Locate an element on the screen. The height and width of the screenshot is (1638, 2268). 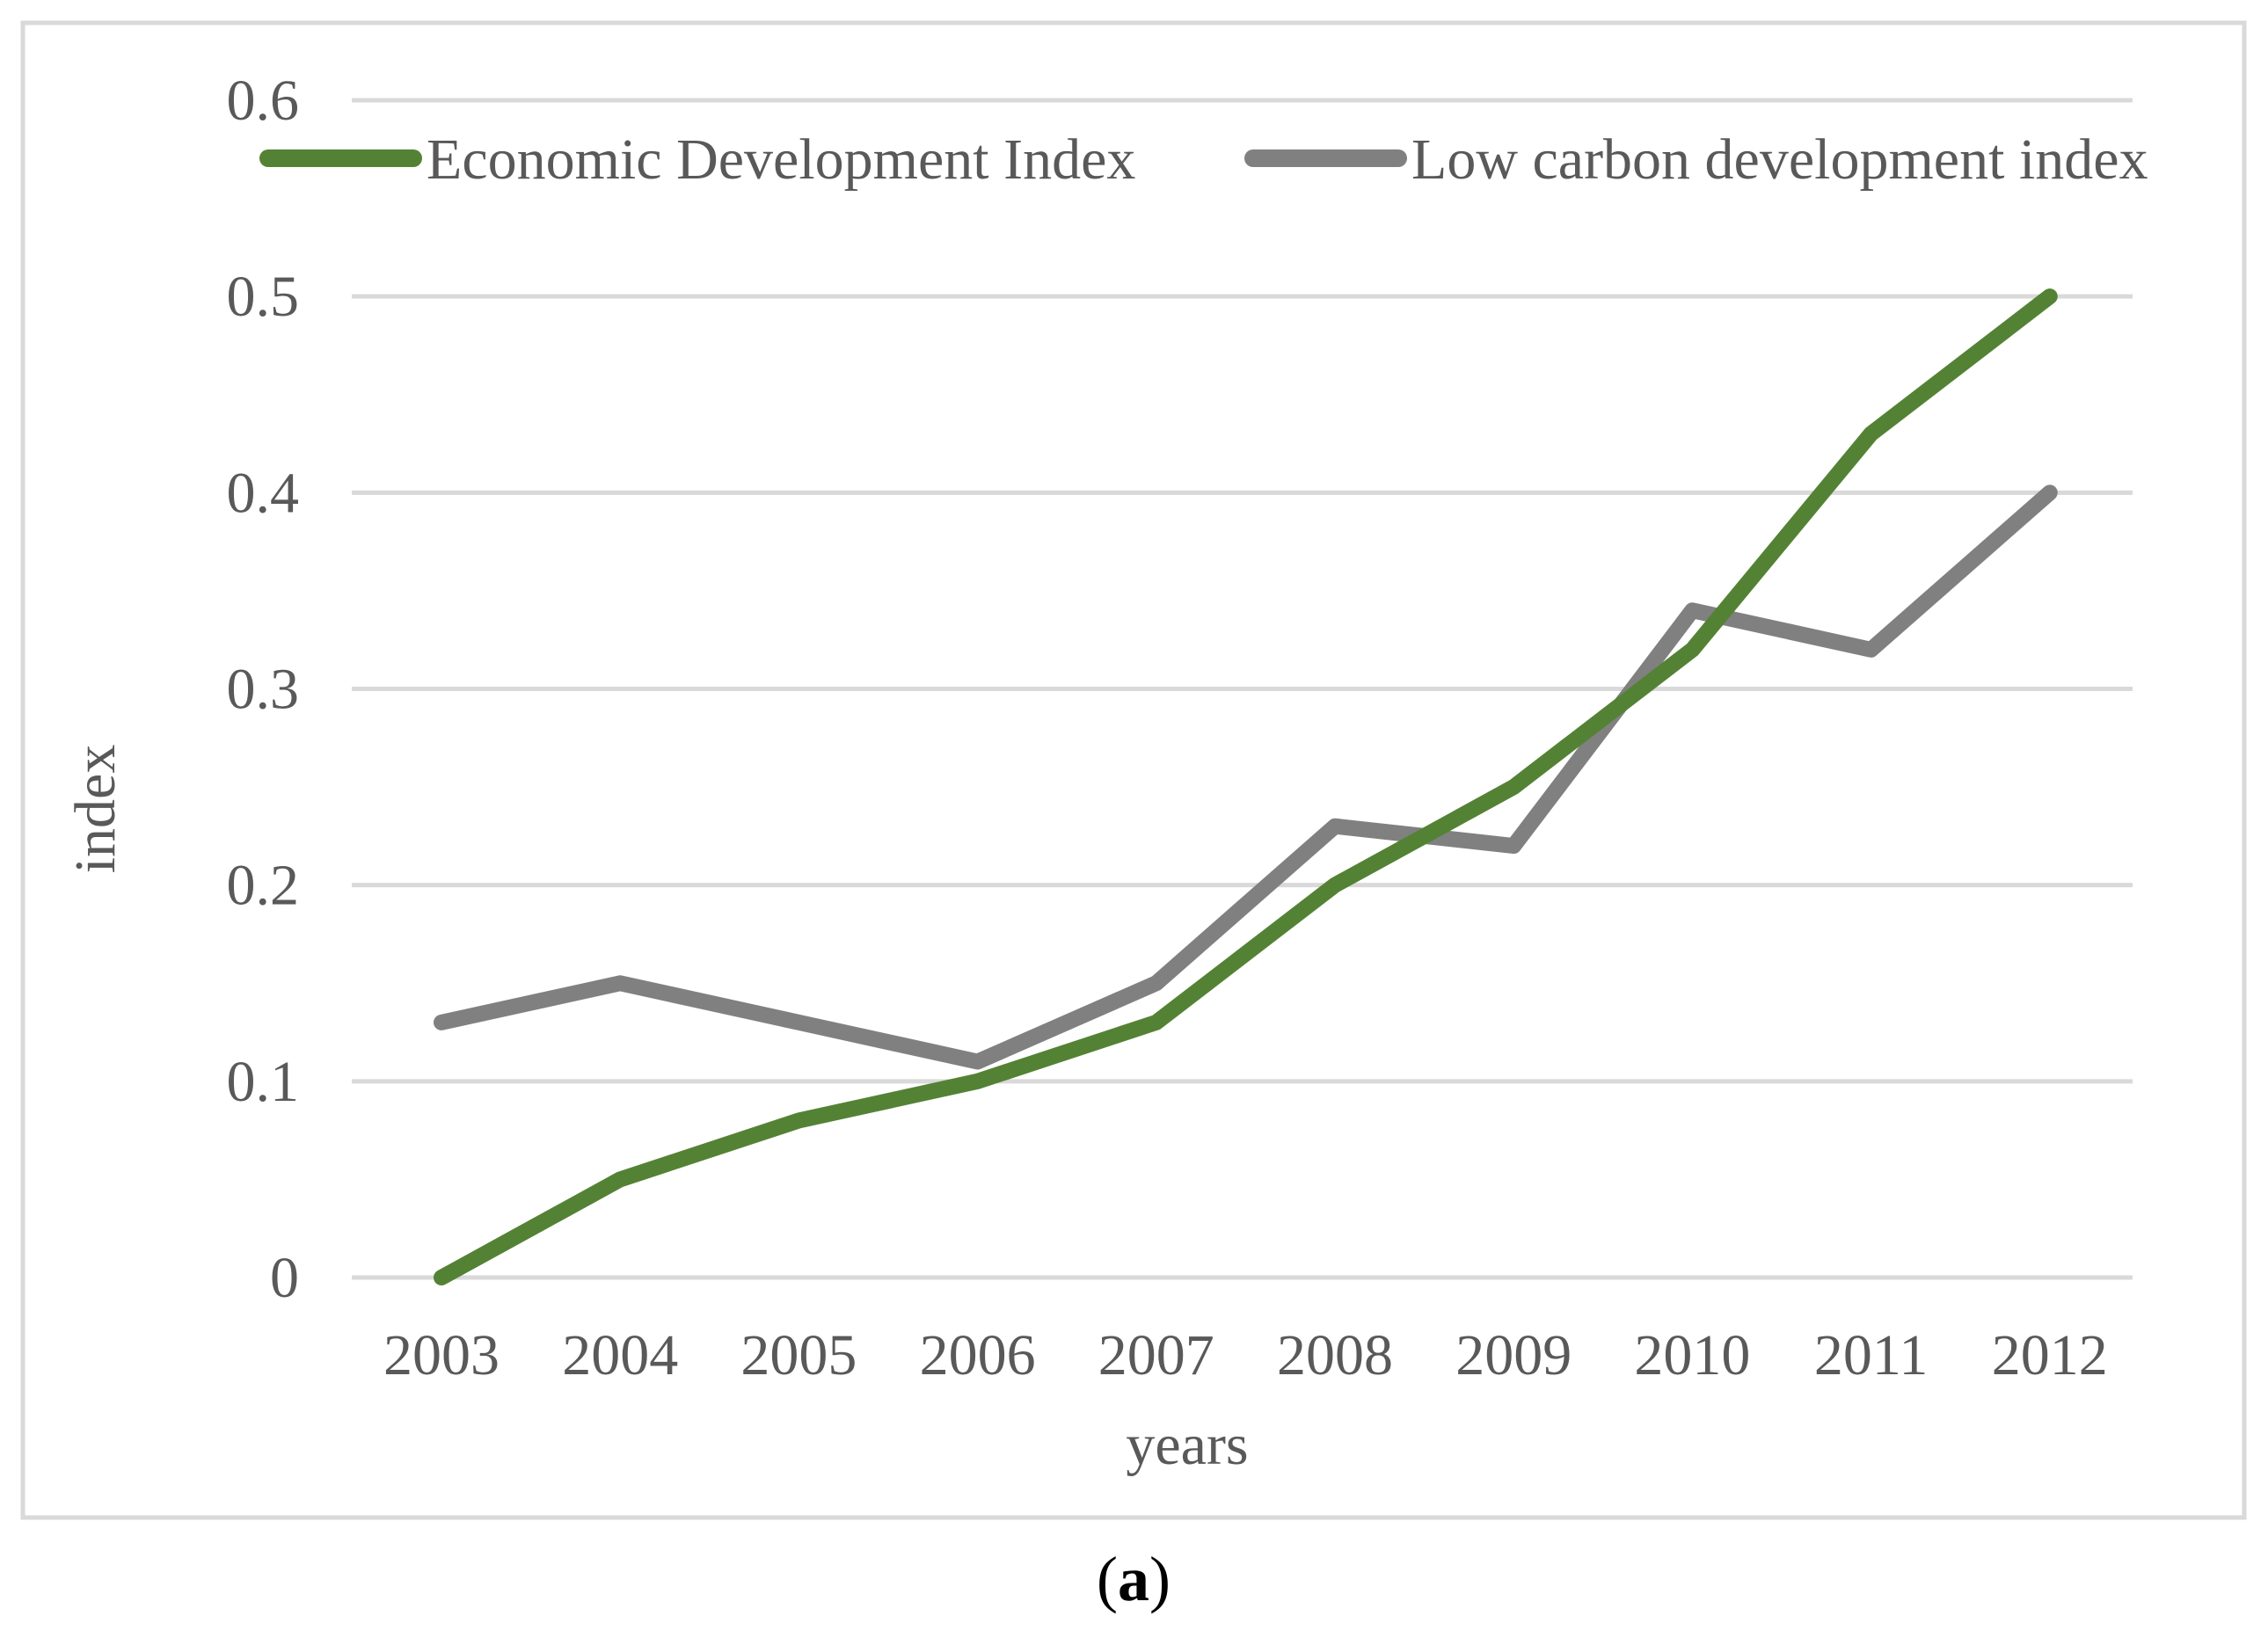
y-tick-label: 0 is located at coordinates (284, 1278).